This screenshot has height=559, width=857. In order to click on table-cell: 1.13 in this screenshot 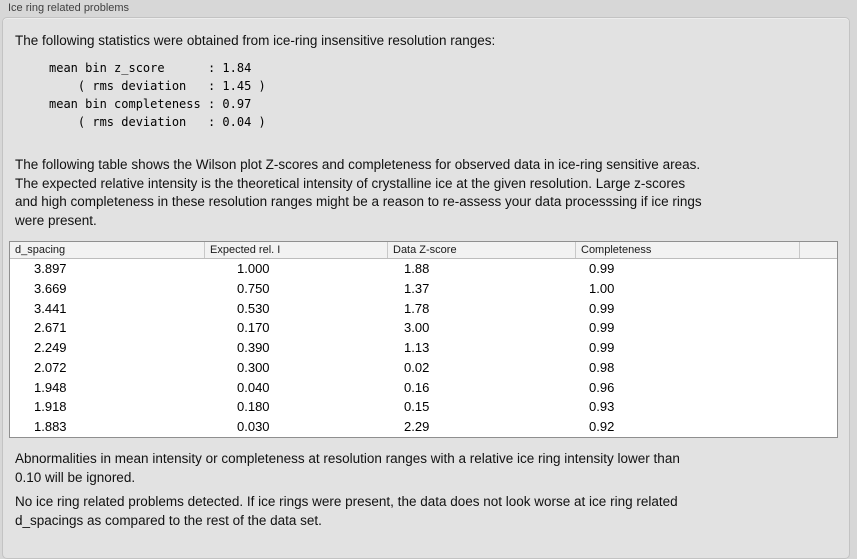, I will do `click(417, 348)`.